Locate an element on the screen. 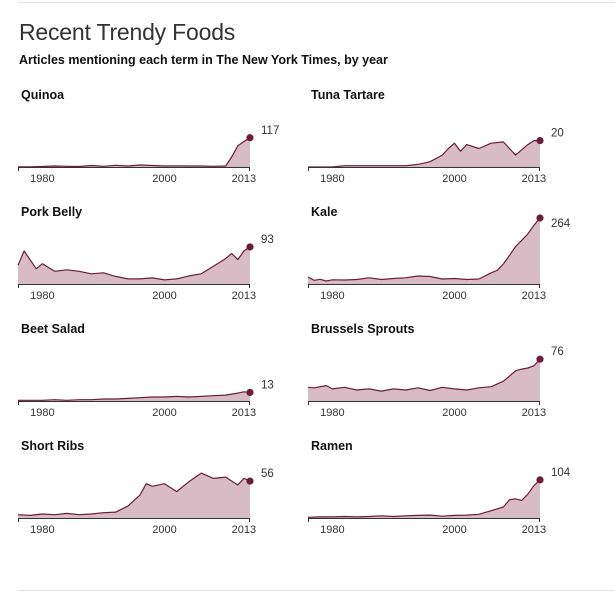  quinoa-tick-label-1980: 1980 is located at coordinates (42, 179).